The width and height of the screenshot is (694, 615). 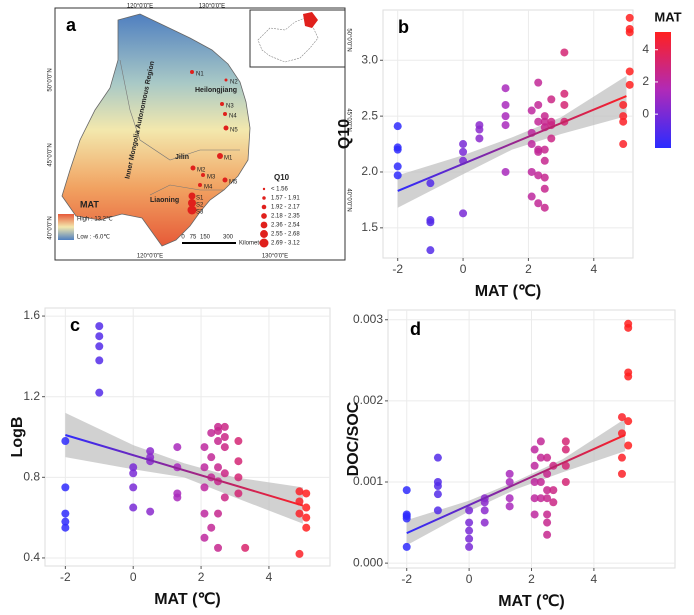 I want to click on mat-legend-high: High : 13.2℃, so click(x=95, y=220).